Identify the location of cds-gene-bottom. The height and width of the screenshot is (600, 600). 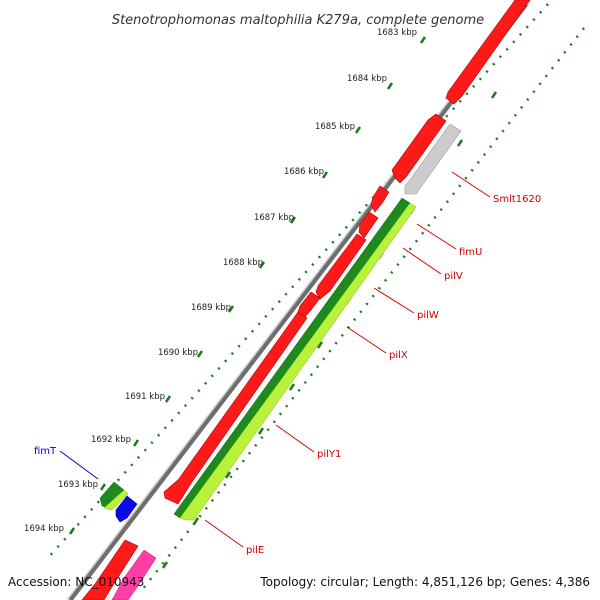
(110, 569).